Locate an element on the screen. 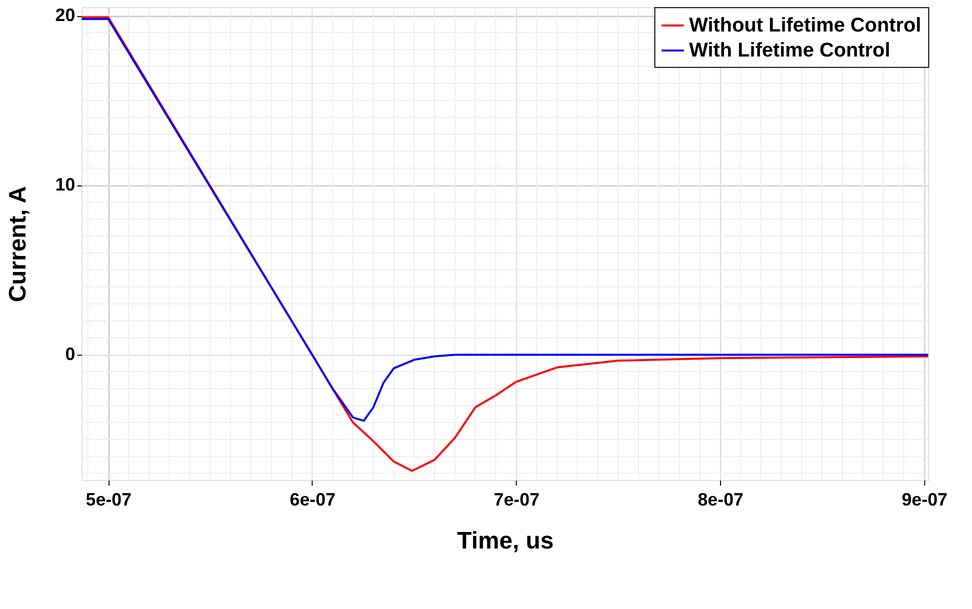 Image resolution: width=972 pixels, height=609 pixels. x-tick-label: 8e-07 is located at coordinates (721, 500).